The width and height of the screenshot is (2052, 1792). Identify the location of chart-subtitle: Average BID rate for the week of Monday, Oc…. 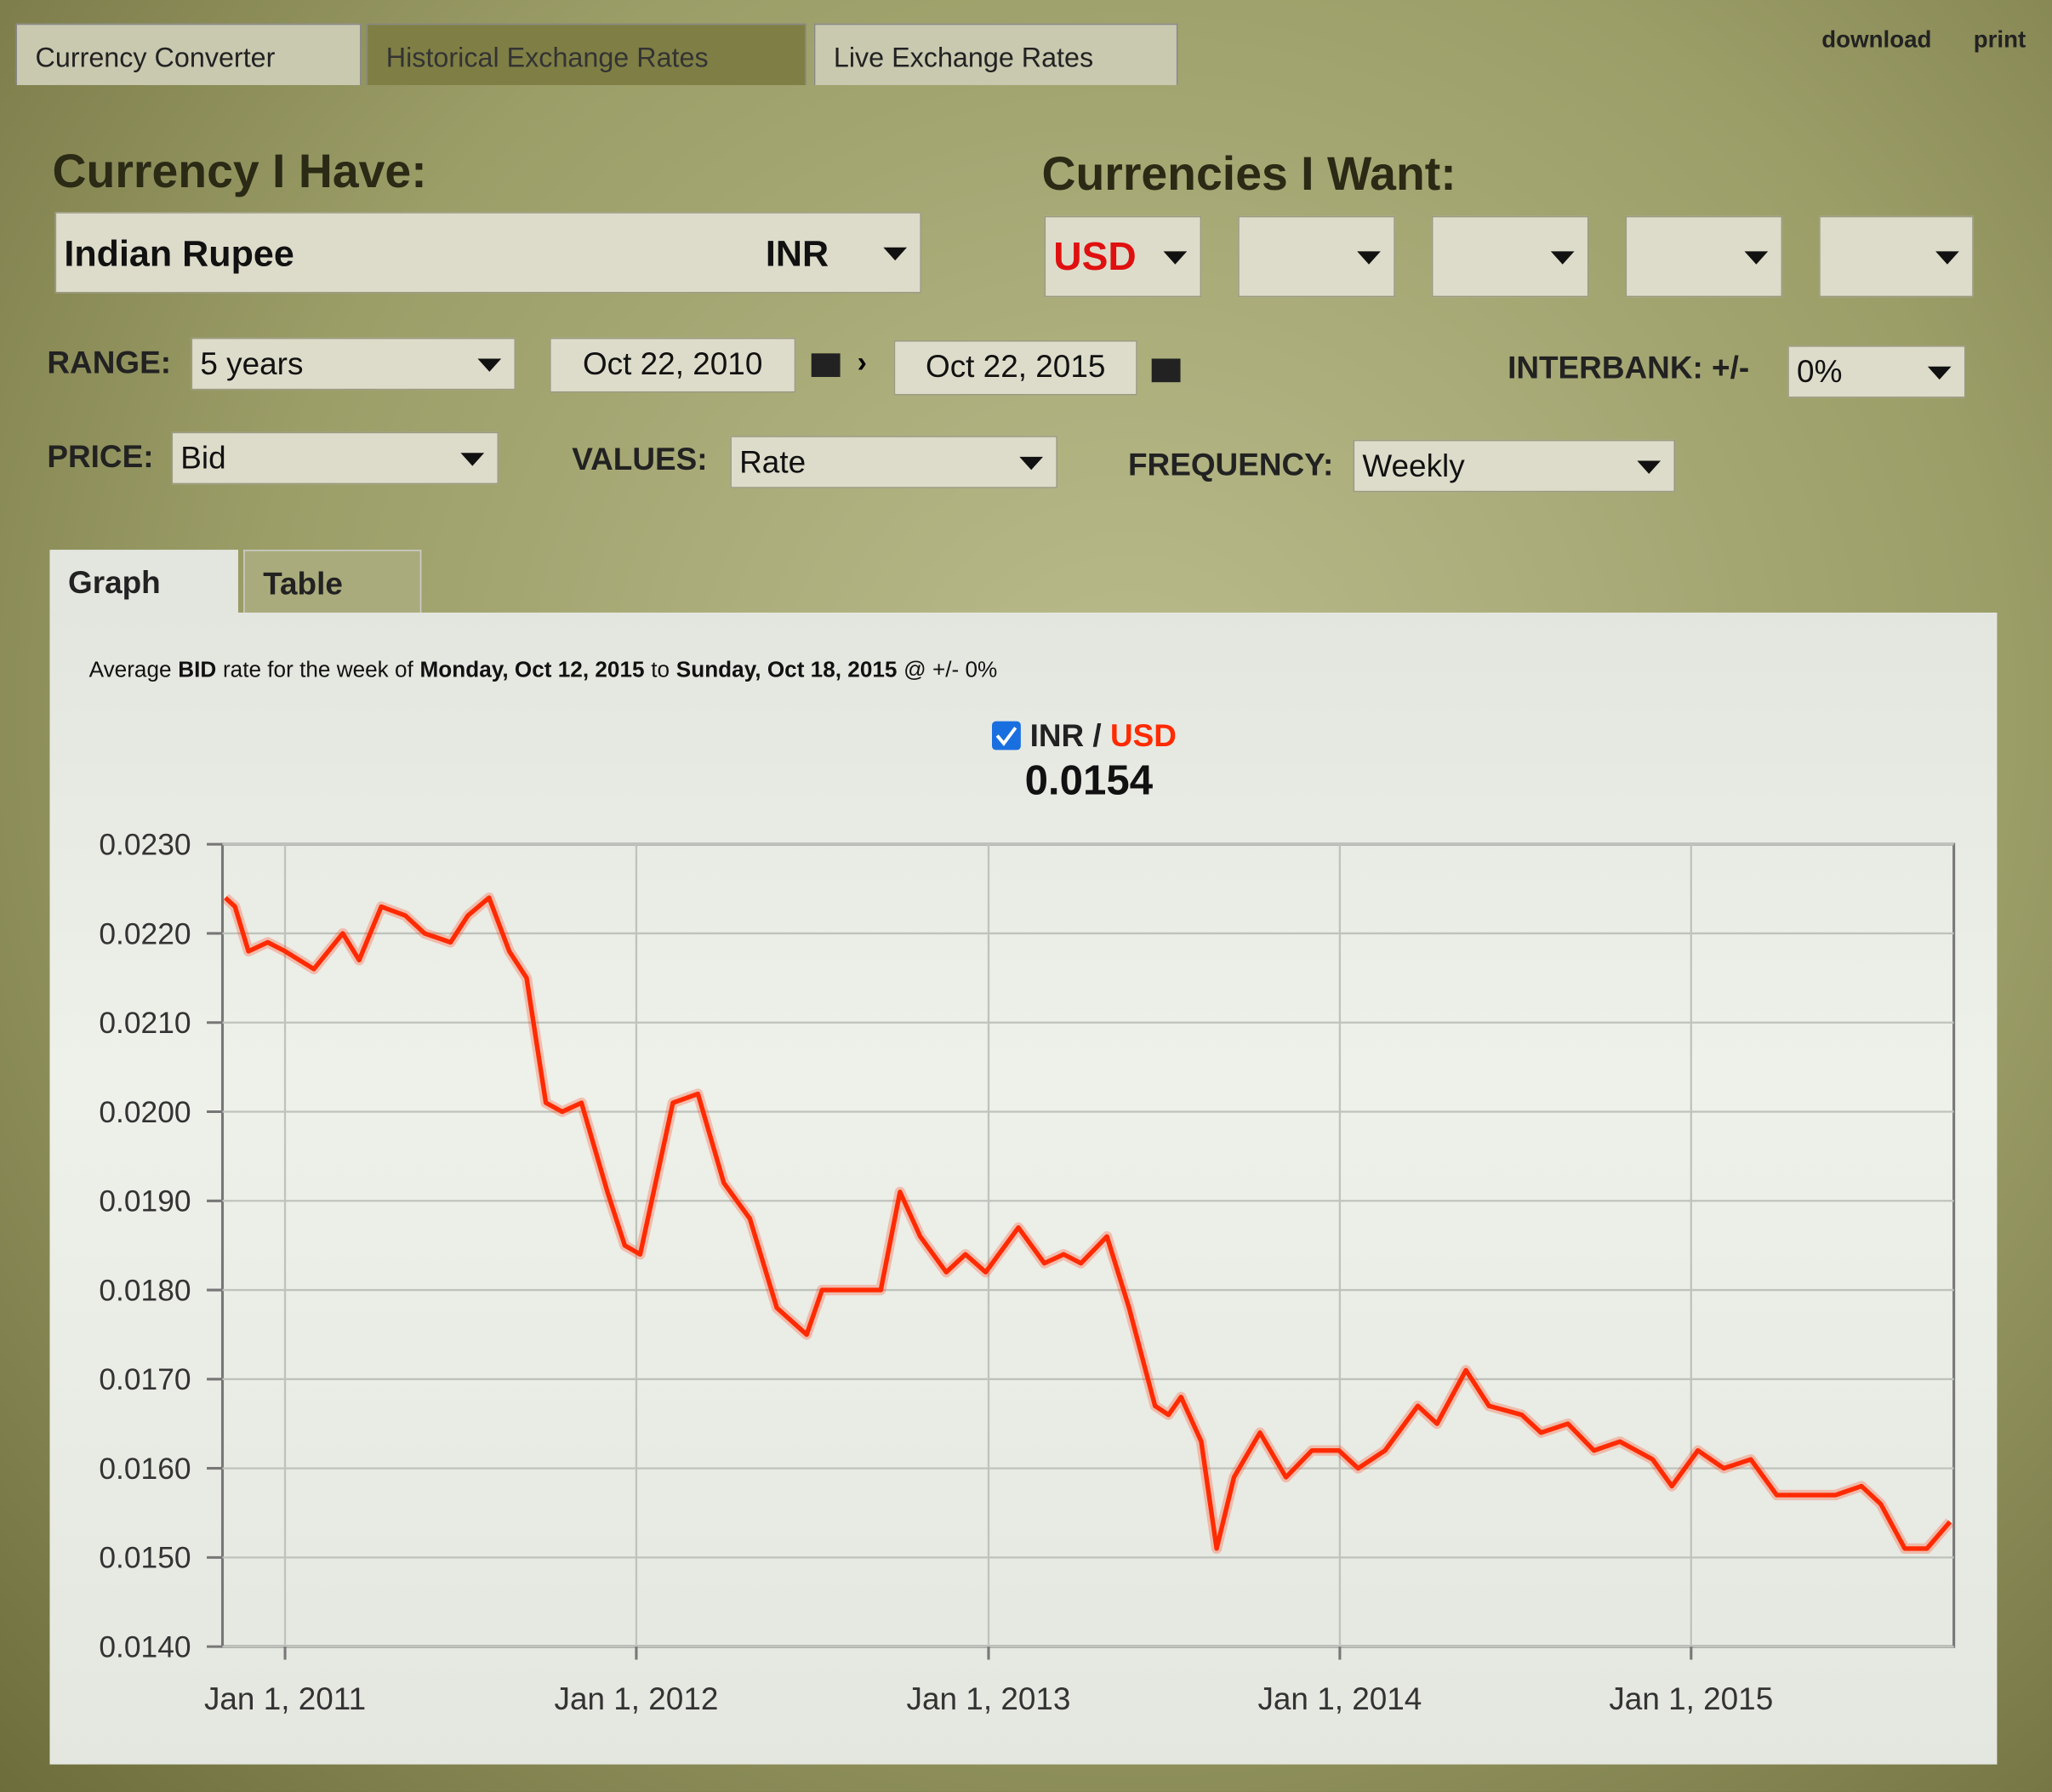
(547, 670).